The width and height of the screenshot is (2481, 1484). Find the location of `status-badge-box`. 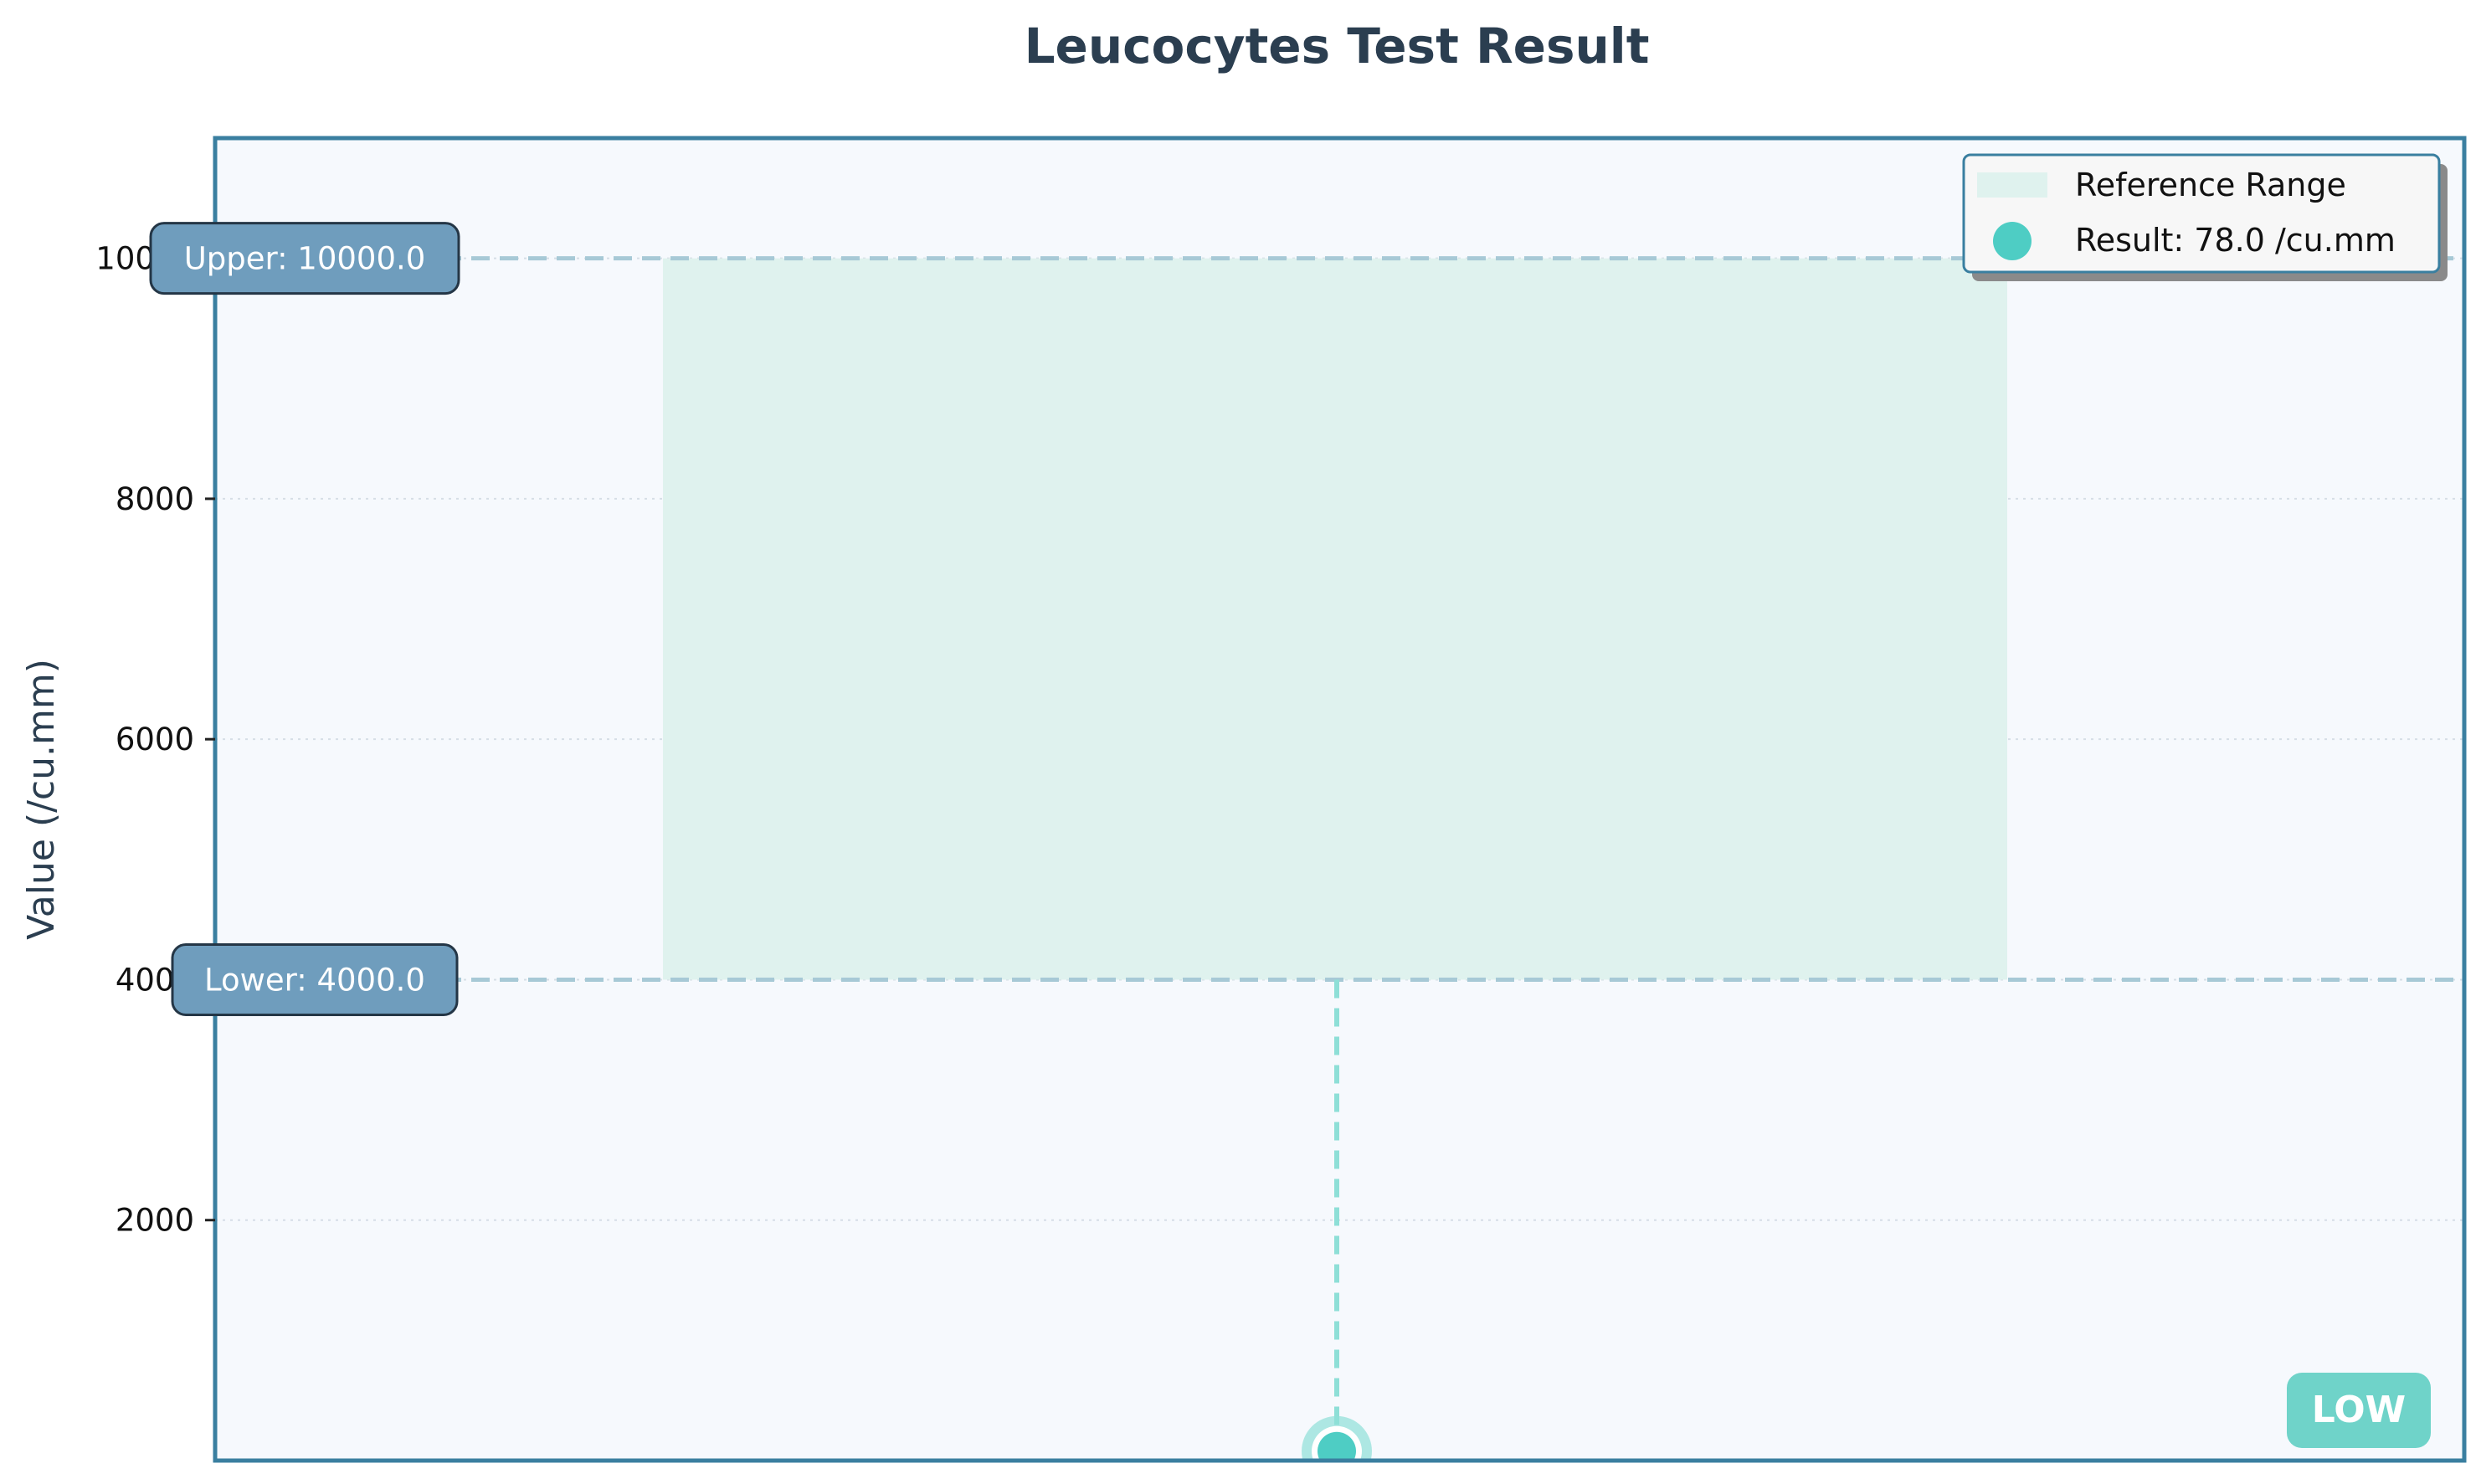

status-badge-box is located at coordinates (2359, 1411).